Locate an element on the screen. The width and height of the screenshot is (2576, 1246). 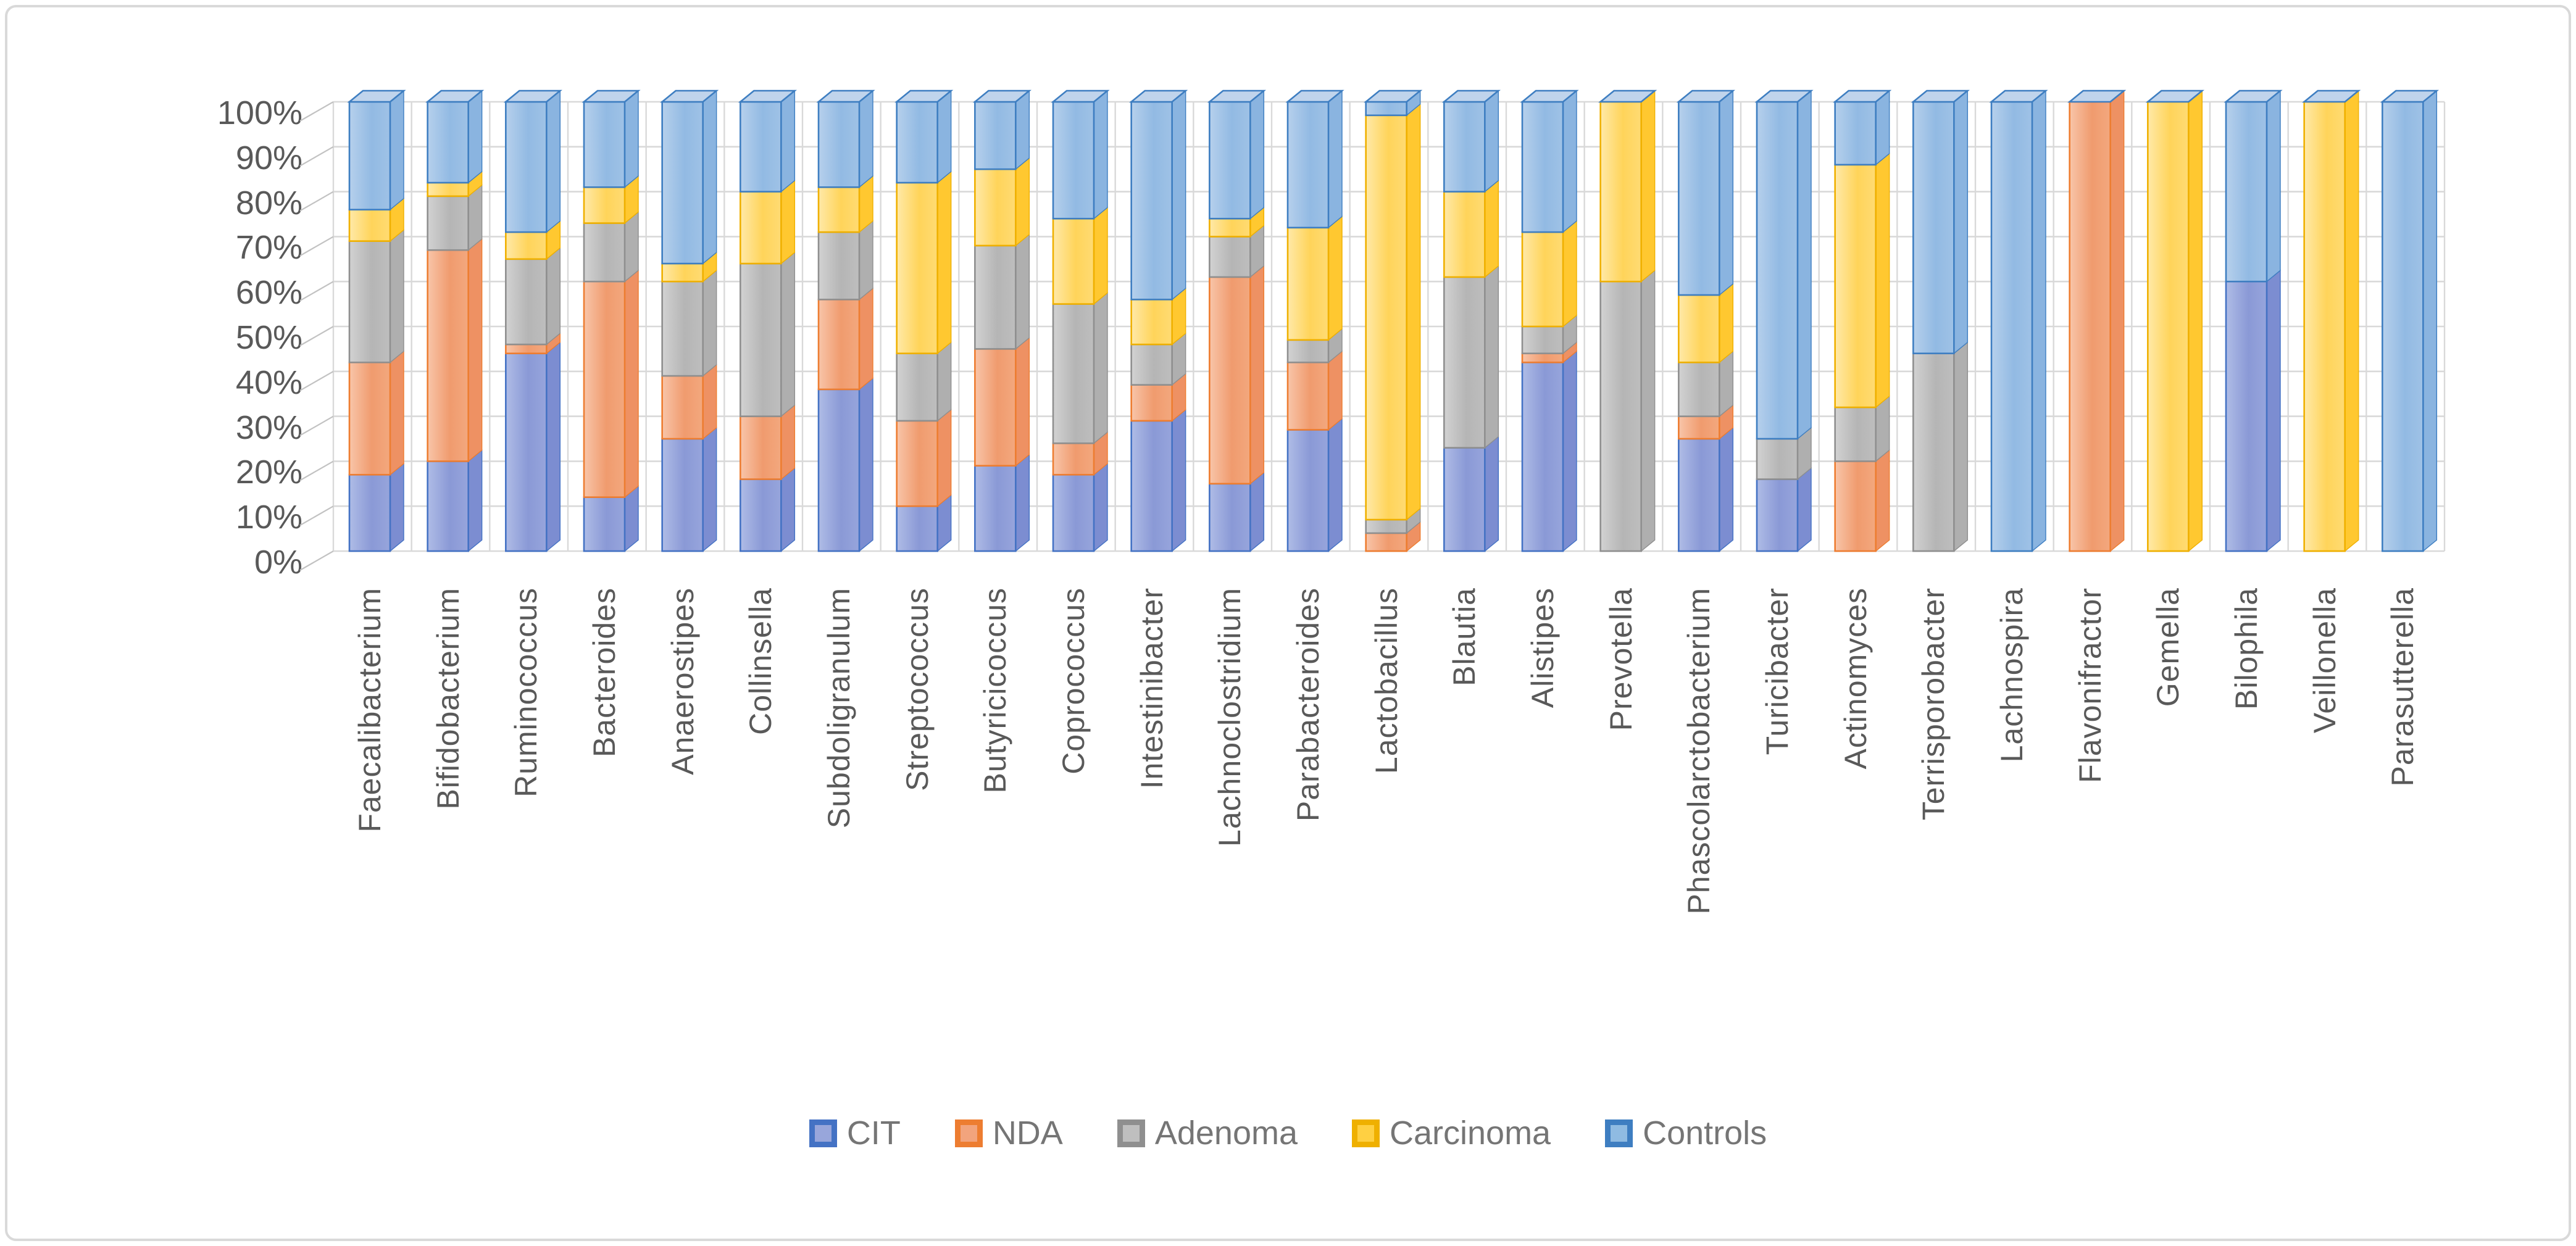
bar-Lachnospira is located at coordinates (2018, 321).